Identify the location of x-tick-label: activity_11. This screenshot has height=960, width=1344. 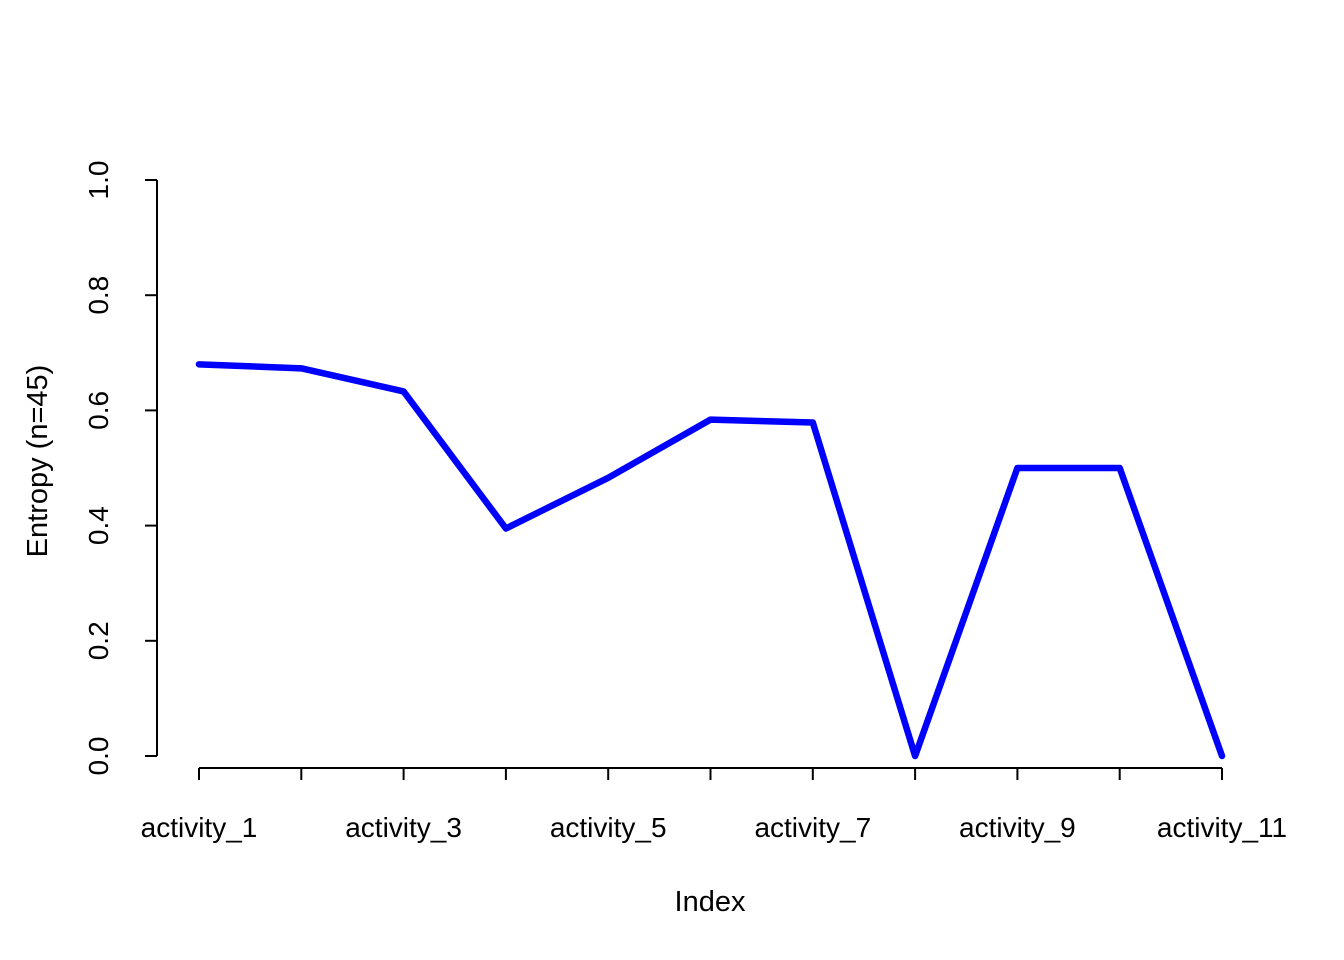
(1222, 827).